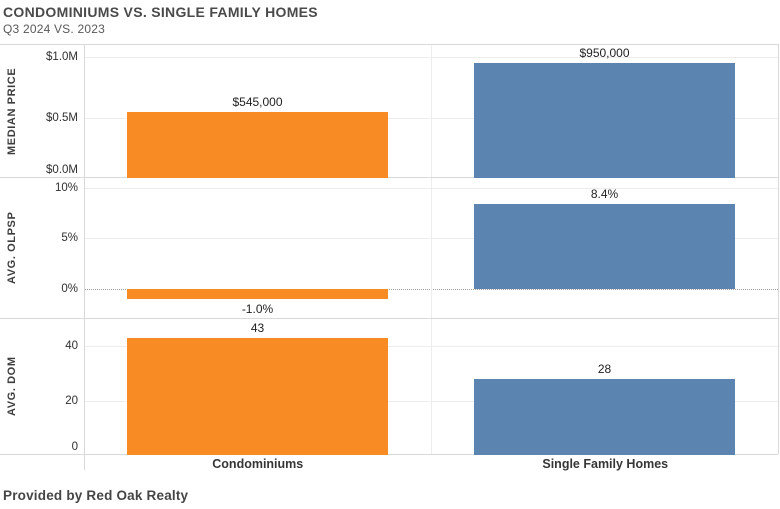  What do you see at coordinates (604, 416) in the screenshot?
I see `bar-single-family-homes-avg-dom` at bounding box center [604, 416].